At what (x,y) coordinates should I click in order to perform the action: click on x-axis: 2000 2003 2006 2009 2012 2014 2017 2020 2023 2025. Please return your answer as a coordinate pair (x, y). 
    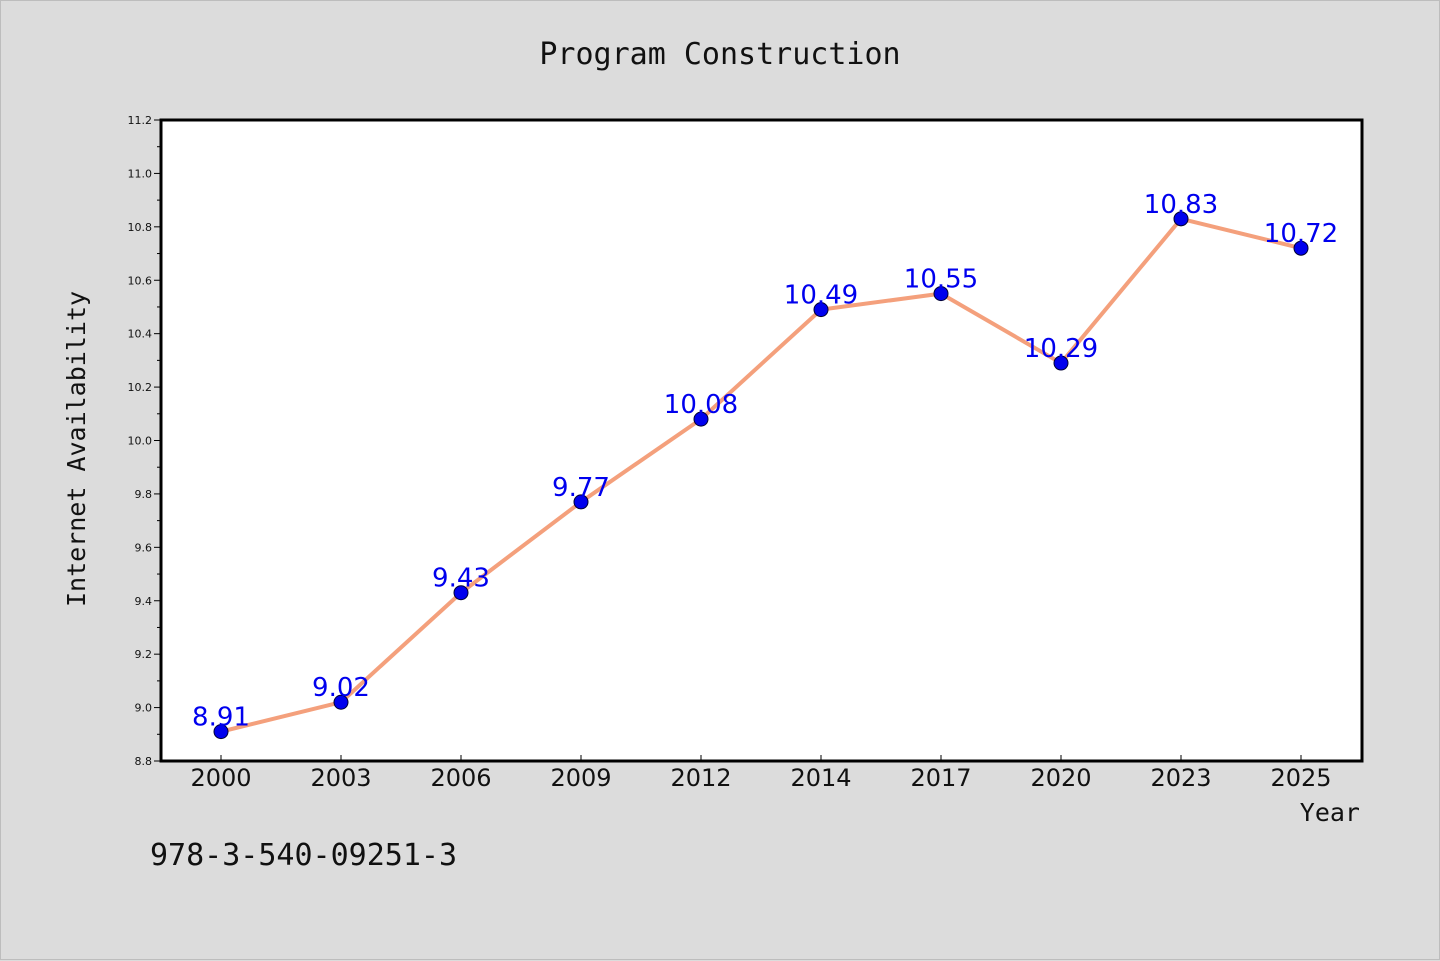
    Looking at the image, I should click on (761, 773).